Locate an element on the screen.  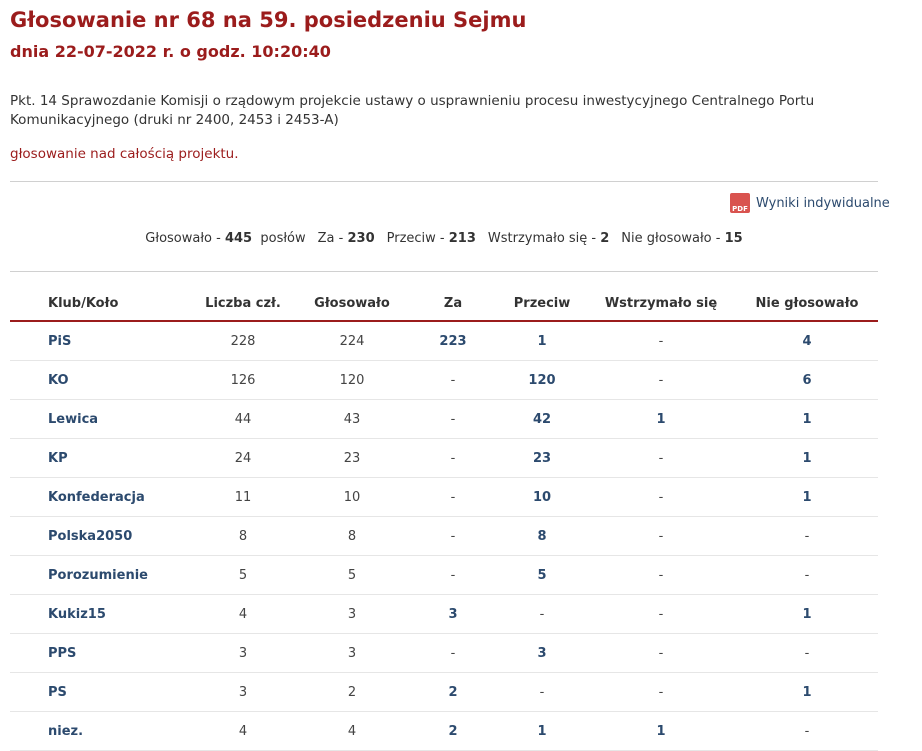
table-row: niez. 4 4 2 1 1- is located at coordinates (444, 731).